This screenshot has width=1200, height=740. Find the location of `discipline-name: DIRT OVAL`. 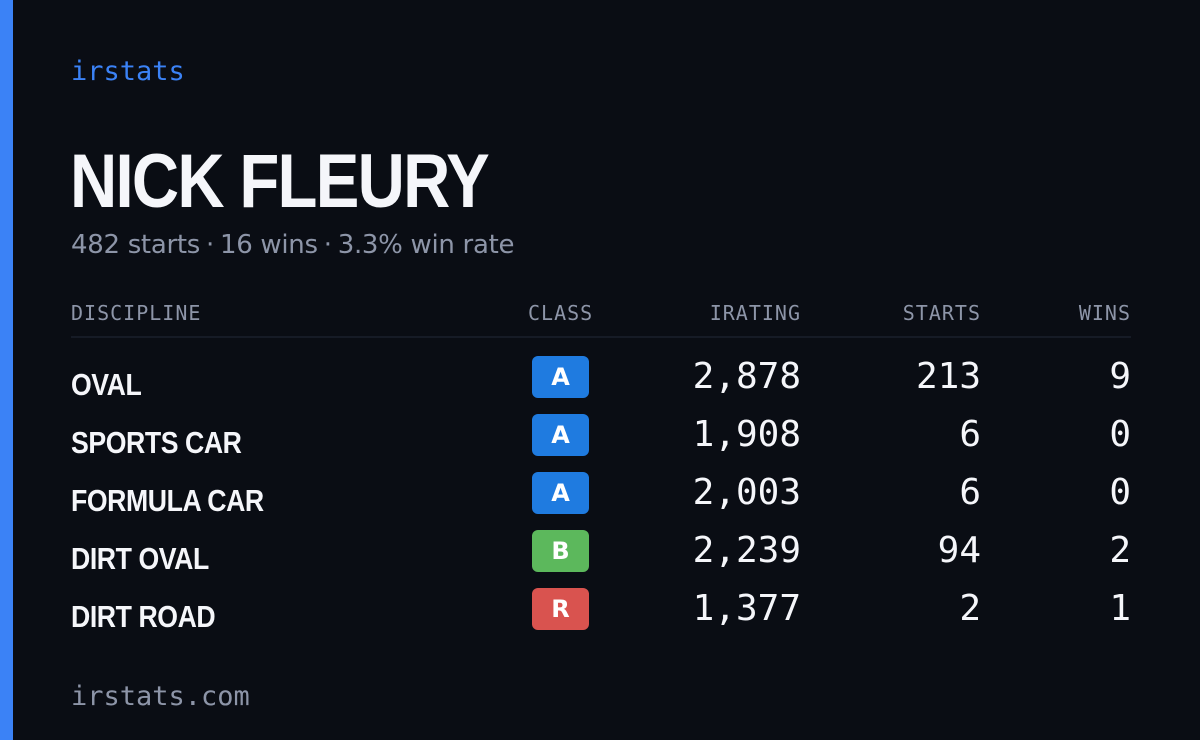

discipline-name: DIRT OVAL is located at coordinates (140, 558).